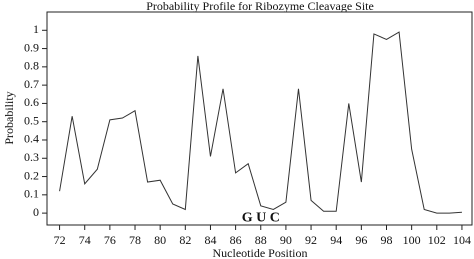  Describe the element at coordinates (31, 120) in the screenshot. I see `y-tick-label: 0.5` at that location.